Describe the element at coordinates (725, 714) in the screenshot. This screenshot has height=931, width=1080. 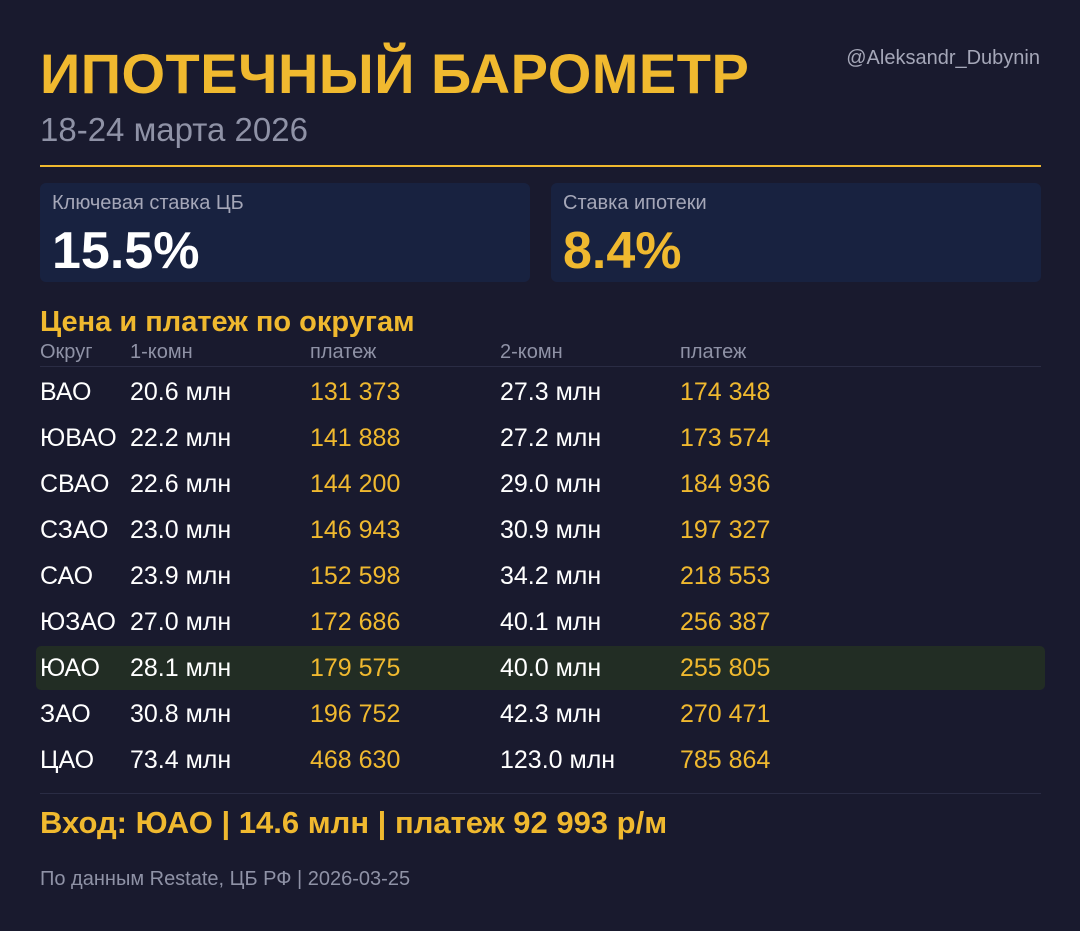
I see `payment-2room-cell: 270 471` at that location.